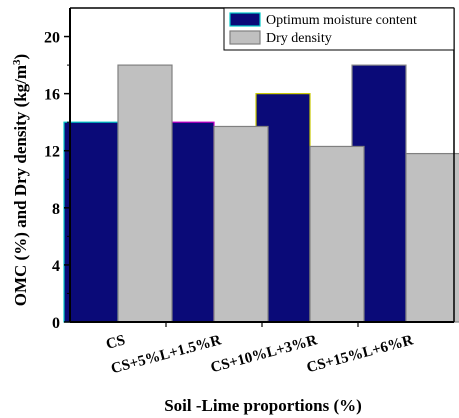 Image resolution: width=459 pixels, height=418 pixels. What do you see at coordinates (166, 354) in the screenshot?
I see `x-tick-label-1: CS+5%L+1.5%R` at bounding box center [166, 354].